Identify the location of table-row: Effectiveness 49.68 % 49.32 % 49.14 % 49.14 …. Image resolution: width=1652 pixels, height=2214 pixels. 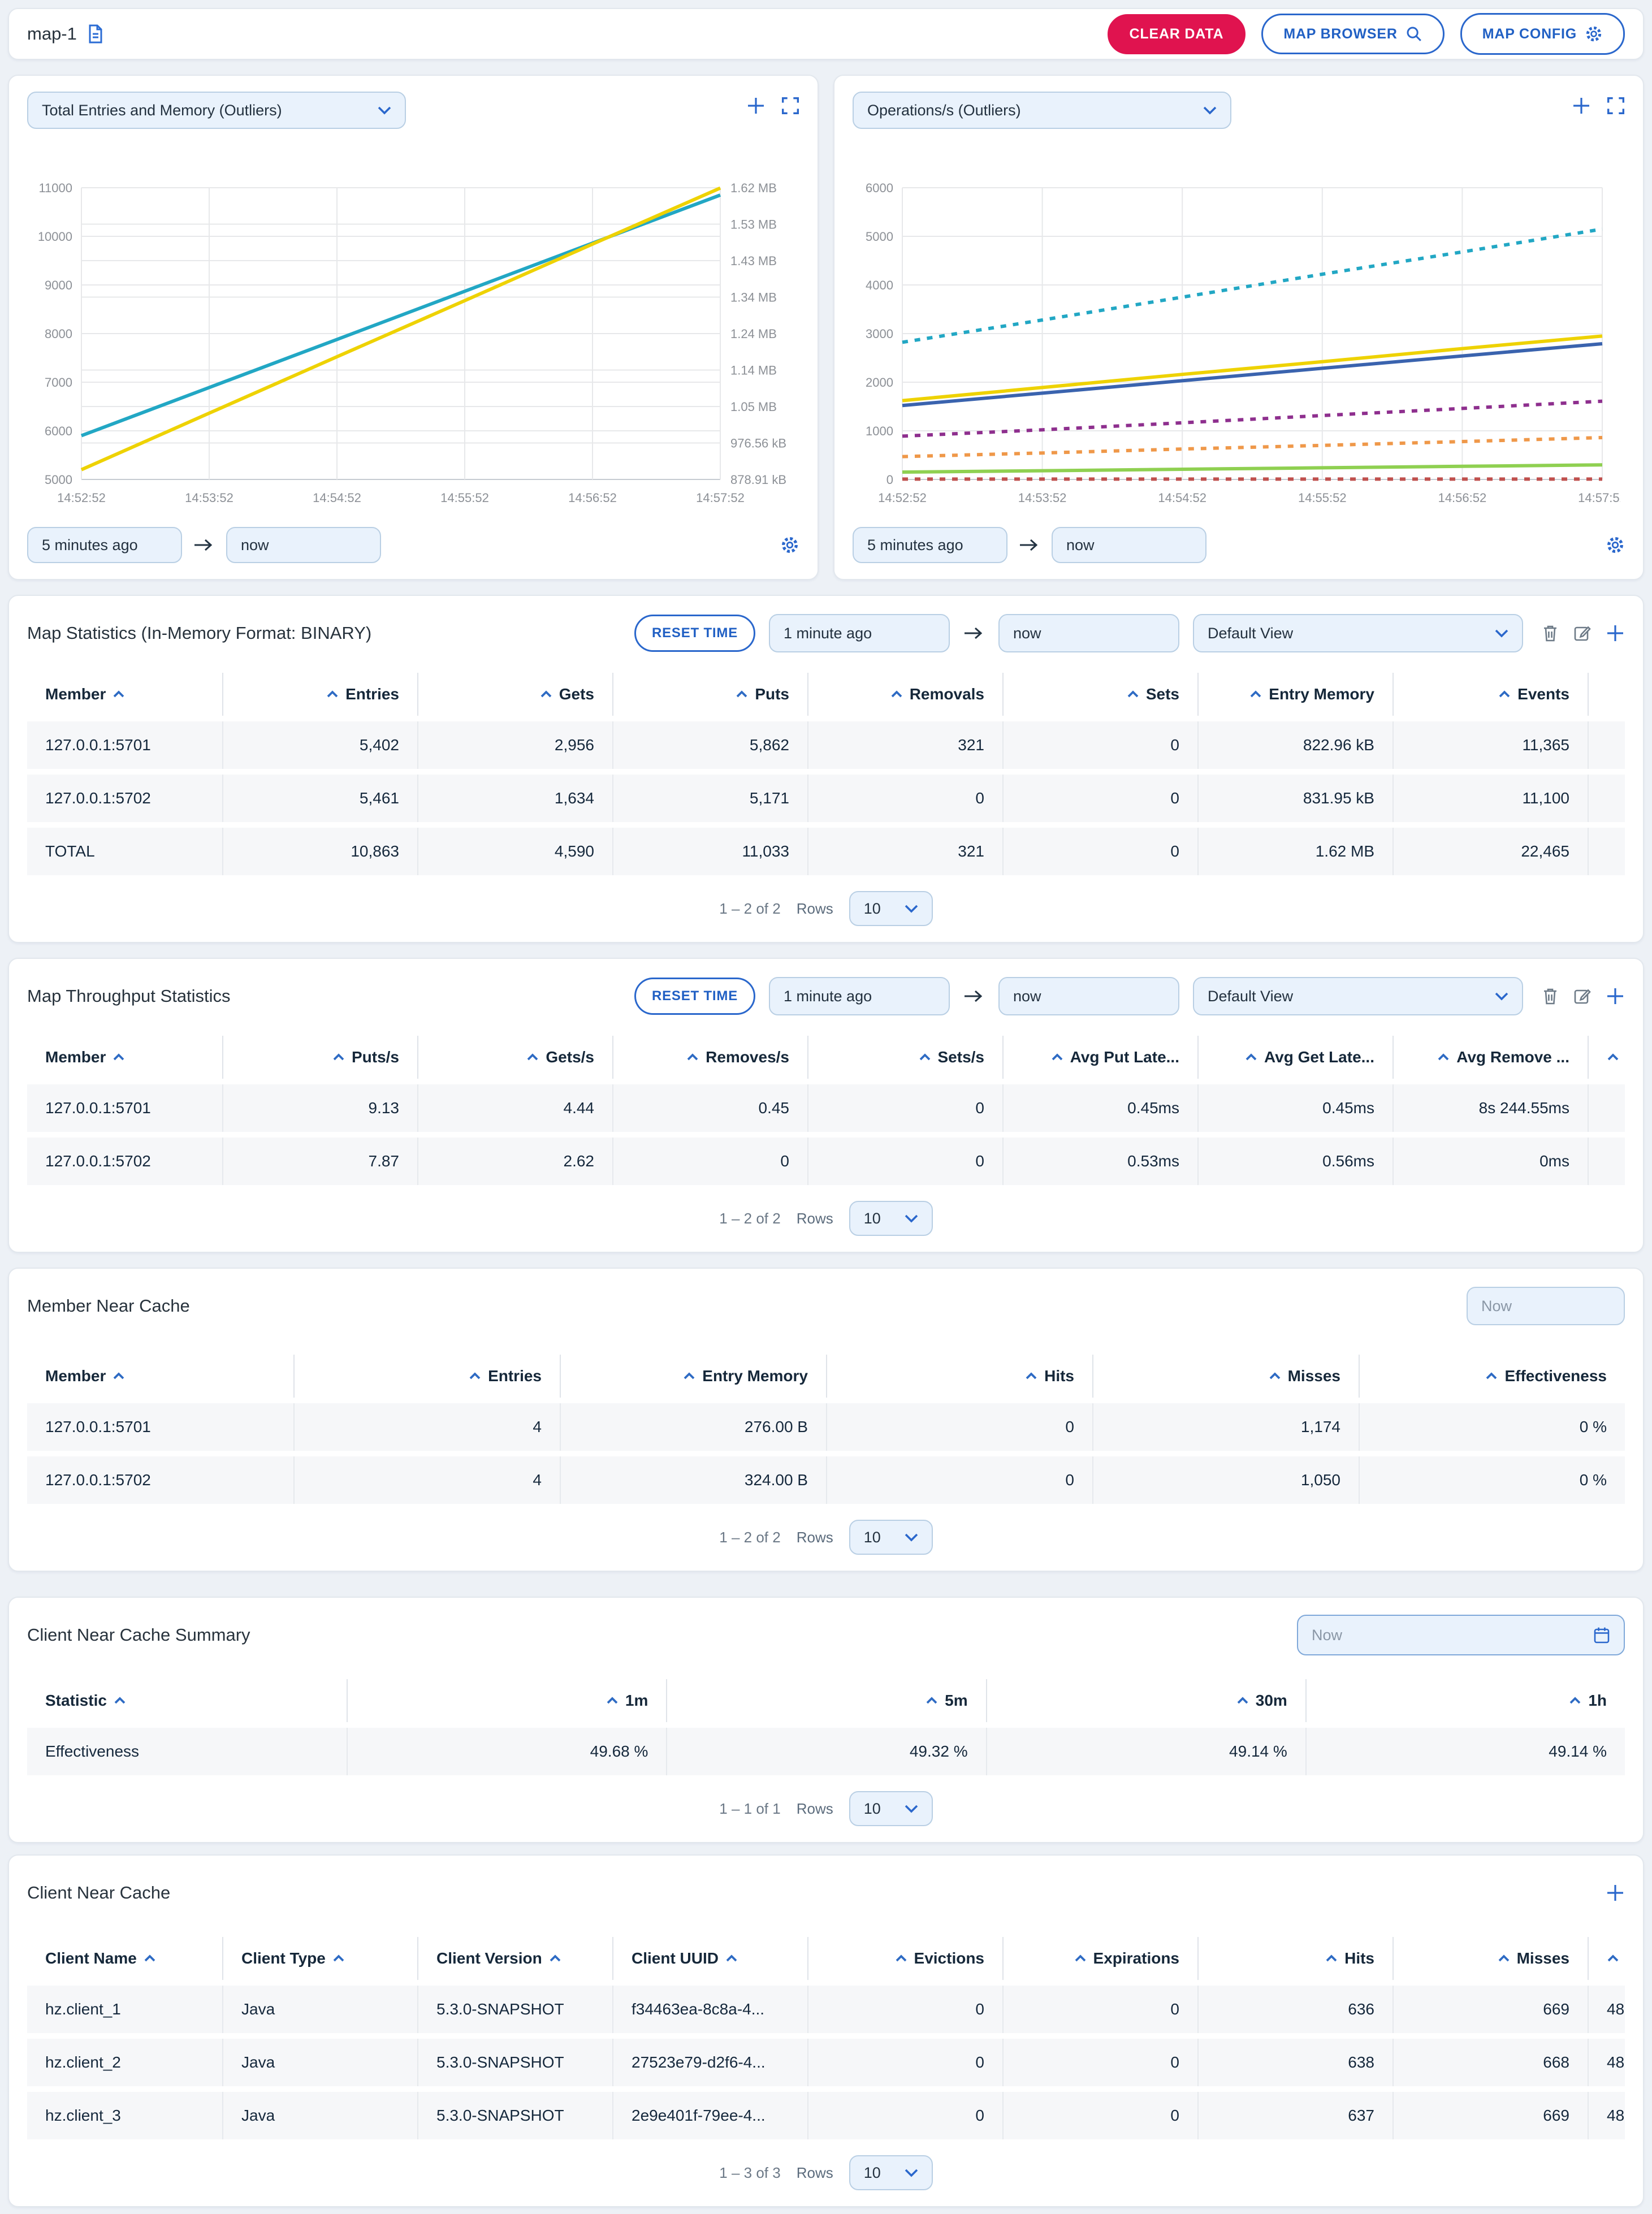
(826, 1751).